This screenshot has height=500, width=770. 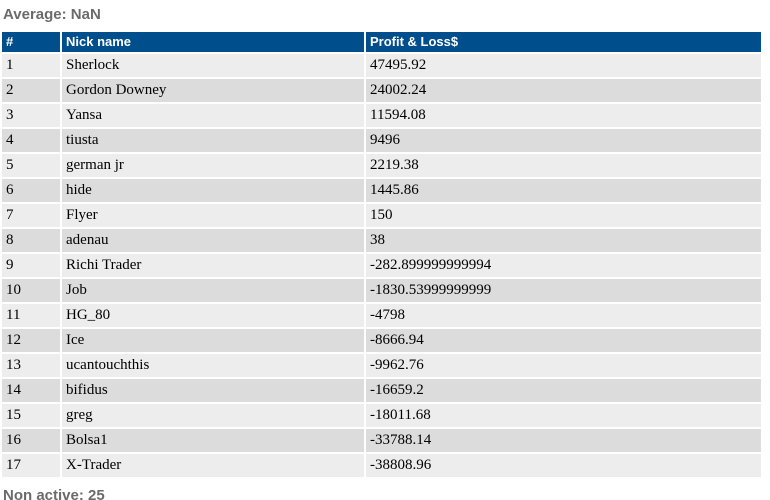 What do you see at coordinates (31, 440) in the screenshot?
I see `rank-cell: 16` at bounding box center [31, 440].